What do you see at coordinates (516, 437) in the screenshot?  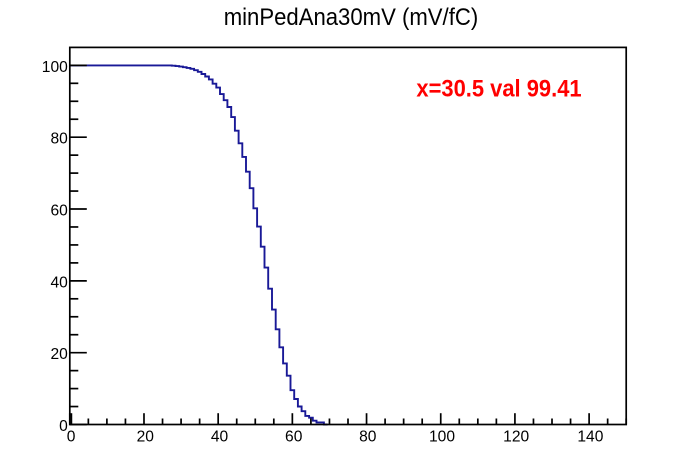 I see `svg-text: 120` at bounding box center [516, 437].